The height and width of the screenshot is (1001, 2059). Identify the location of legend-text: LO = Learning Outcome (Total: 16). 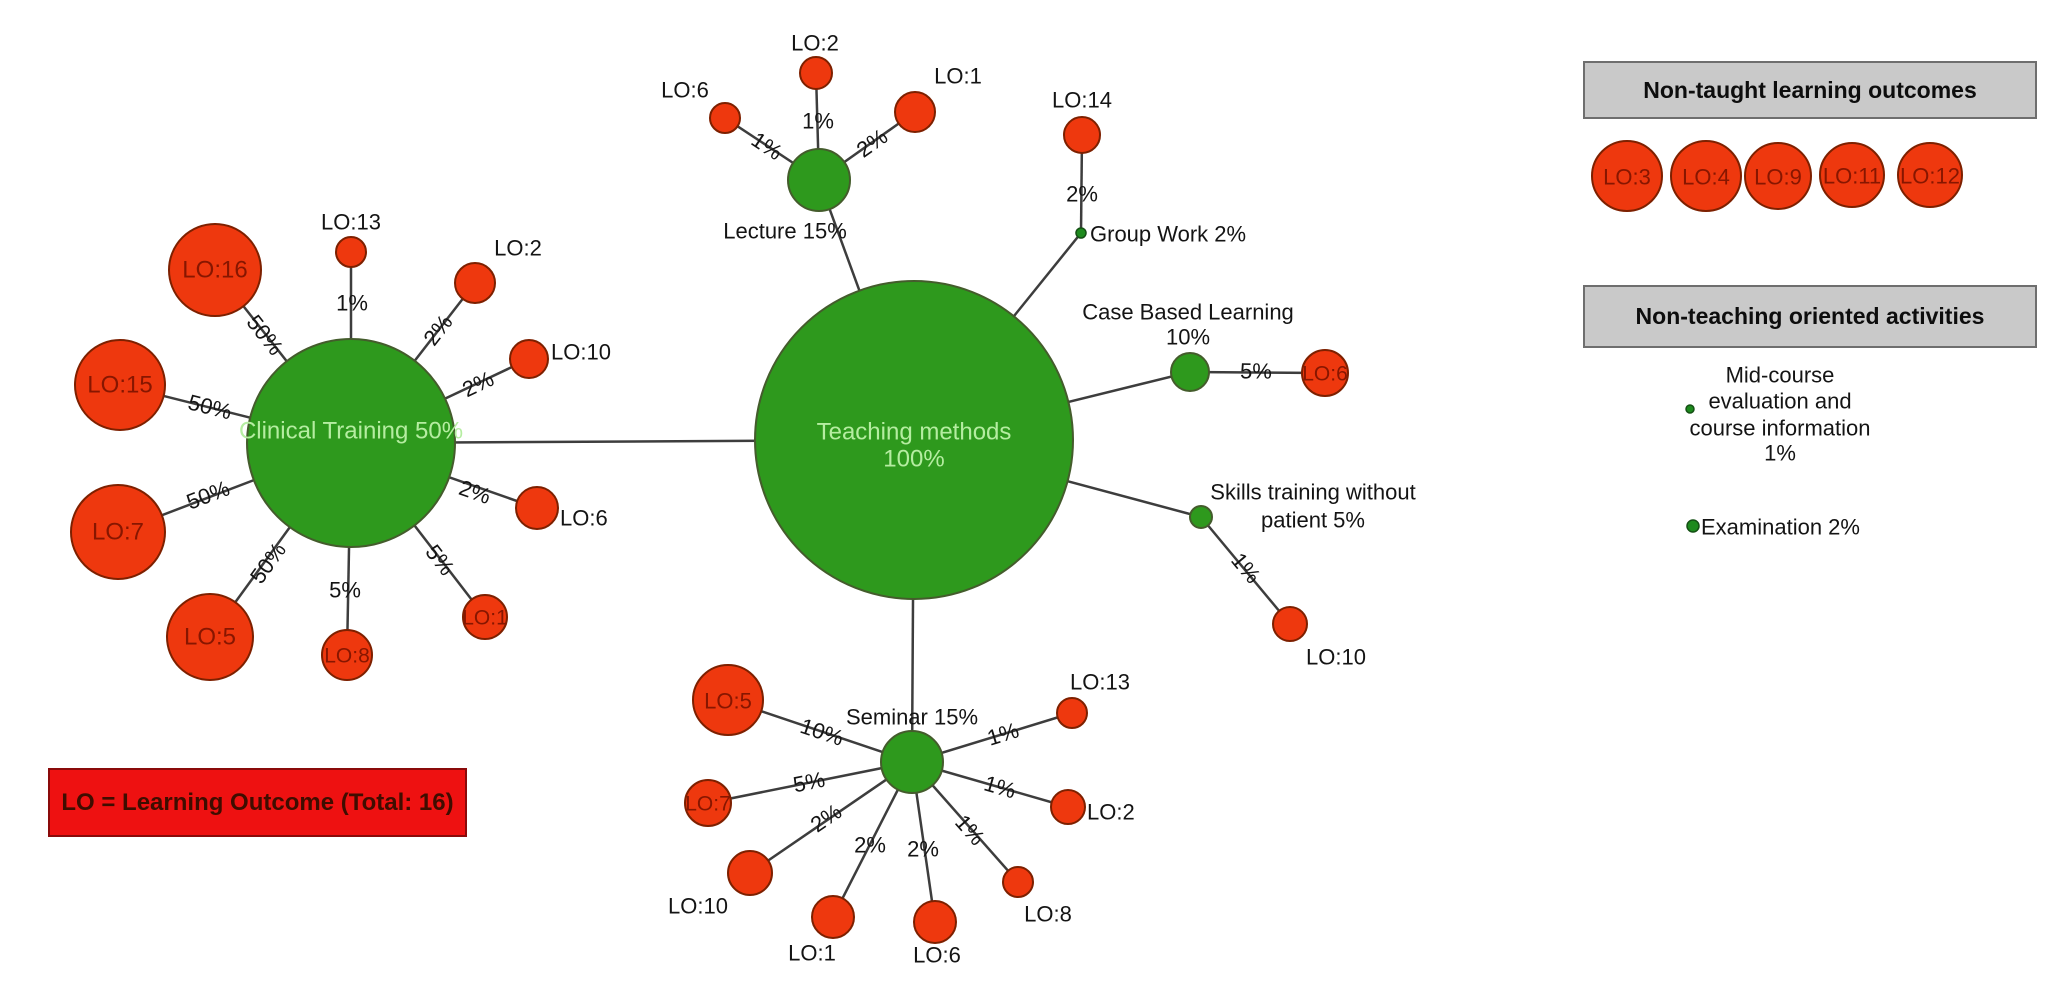
(257, 802).